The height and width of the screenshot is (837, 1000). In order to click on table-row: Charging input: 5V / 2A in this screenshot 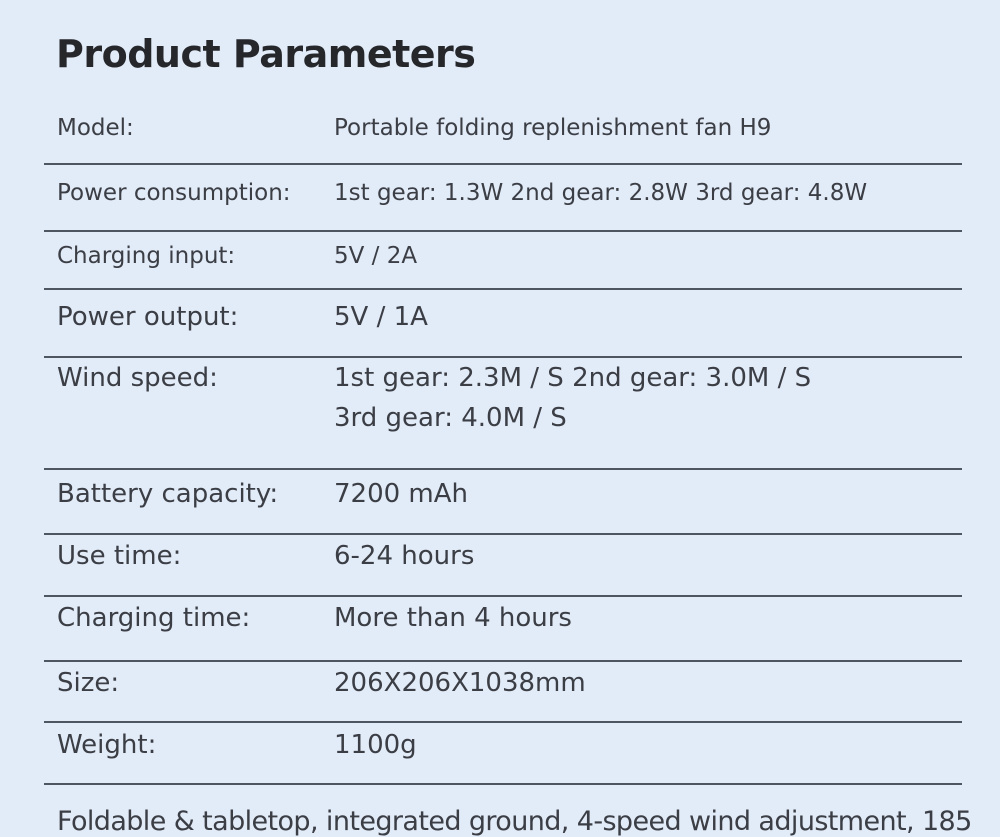, I will do `click(503, 261)`.